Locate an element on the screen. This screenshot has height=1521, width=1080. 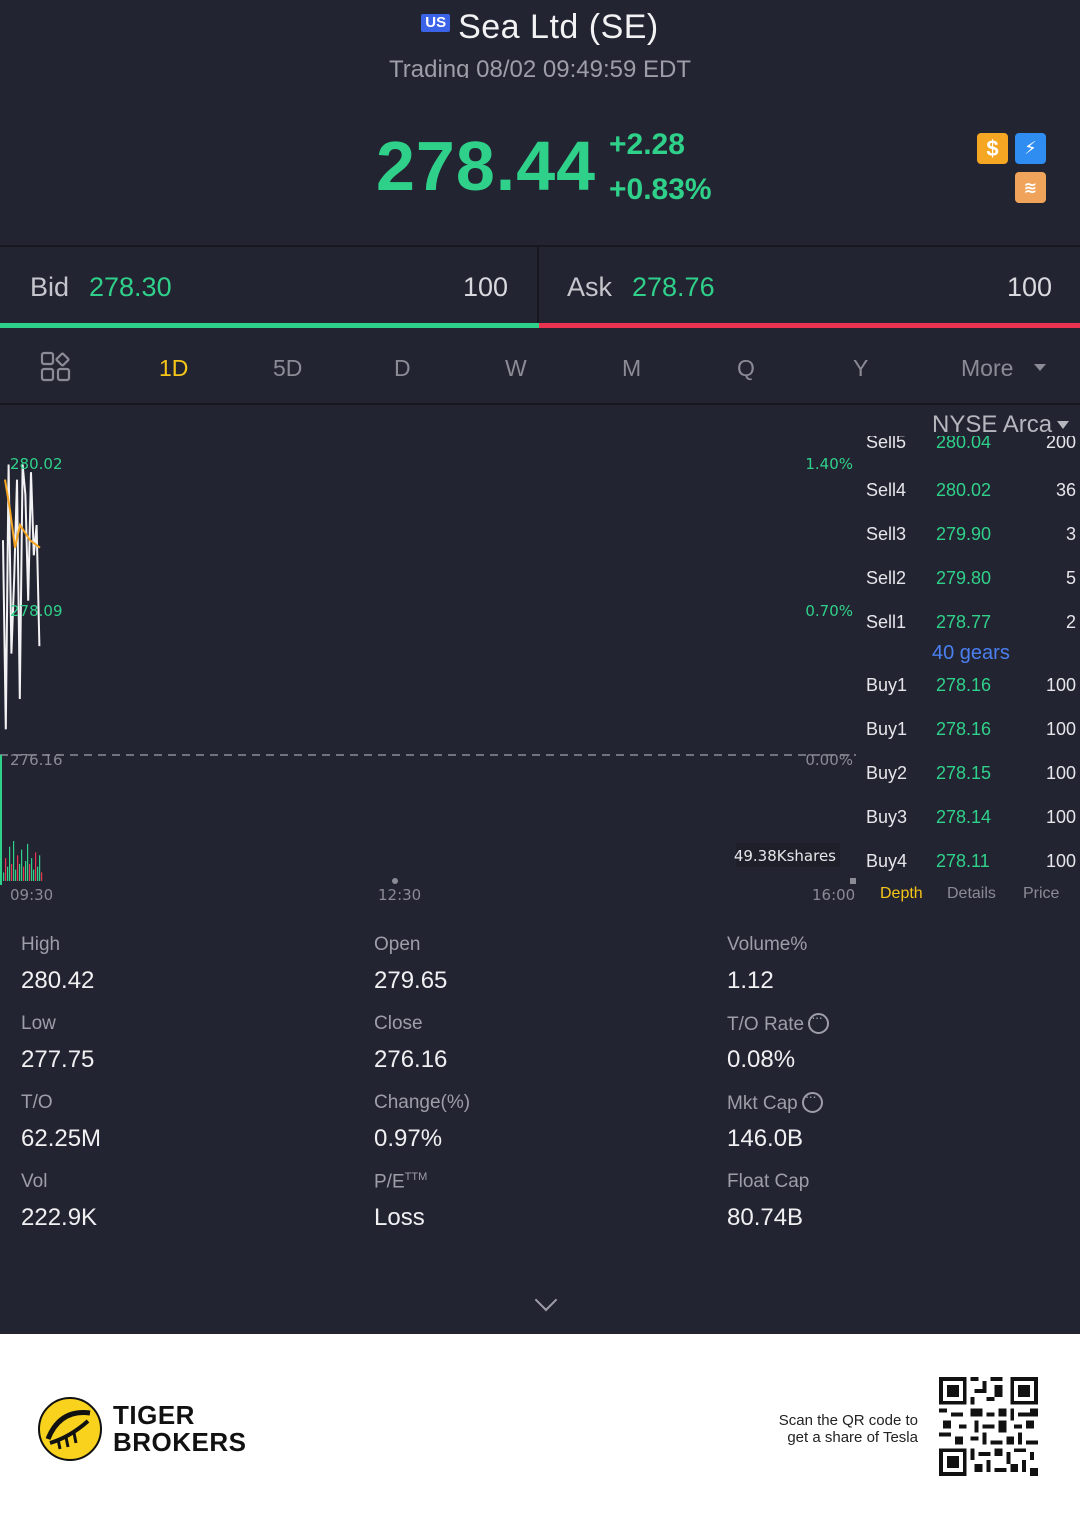
order-level-name: Sell5 is located at coordinates (886, 444).